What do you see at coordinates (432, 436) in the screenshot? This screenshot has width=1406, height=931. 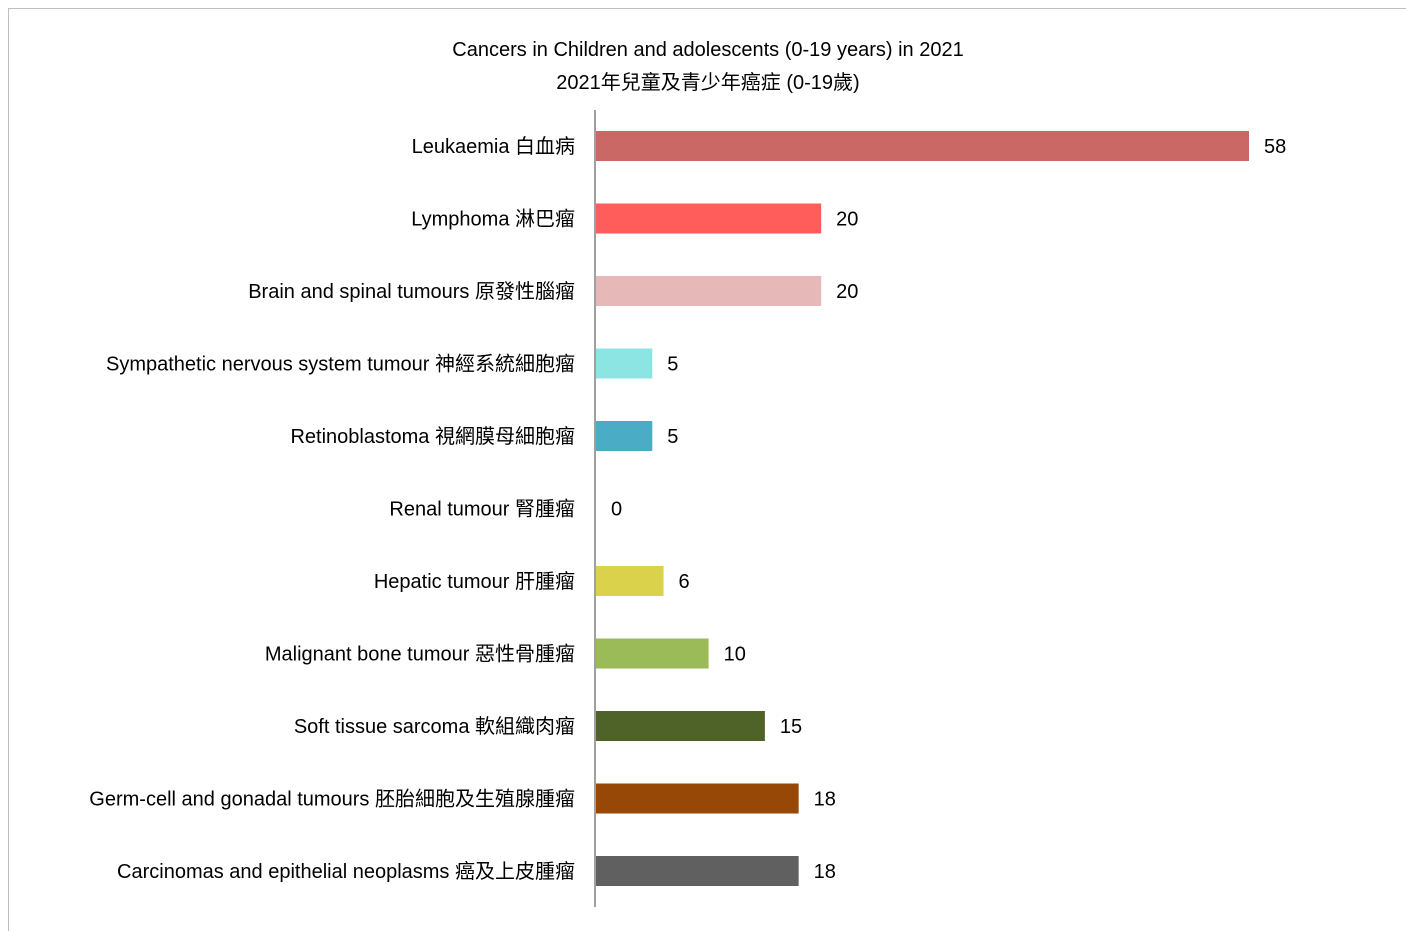 I see `category-label: Retinoblastoma 視網膜母細胞瘤` at bounding box center [432, 436].